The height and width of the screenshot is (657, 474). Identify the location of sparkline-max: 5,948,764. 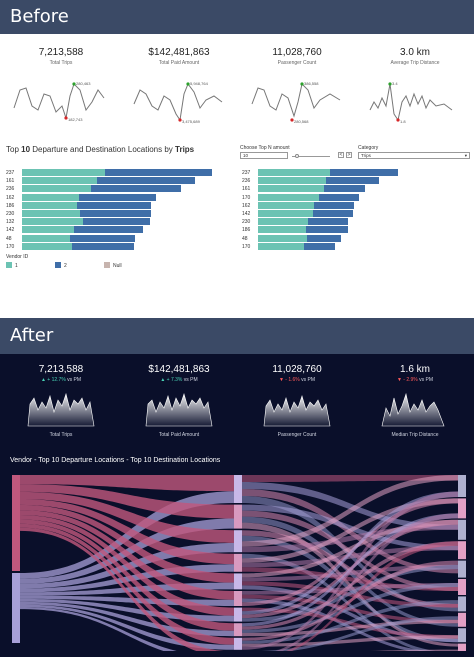
(199, 83).